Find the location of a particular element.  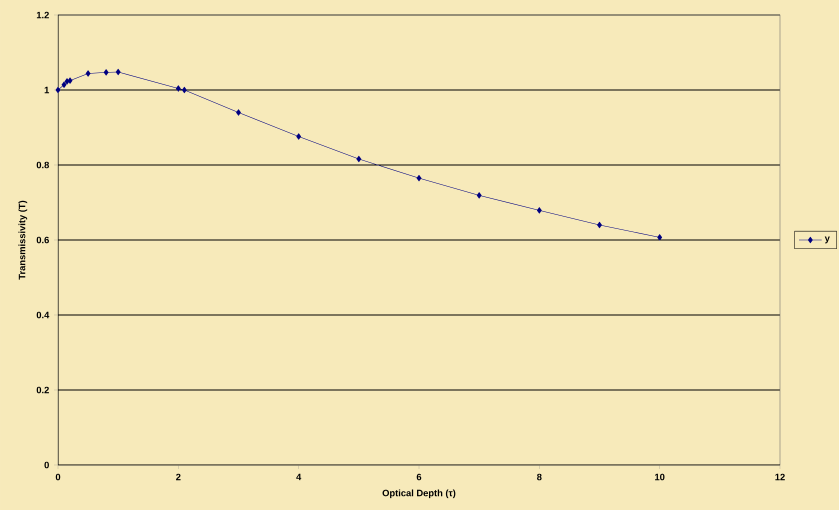

x-tick-label: 0 is located at coordinates (58, 477).